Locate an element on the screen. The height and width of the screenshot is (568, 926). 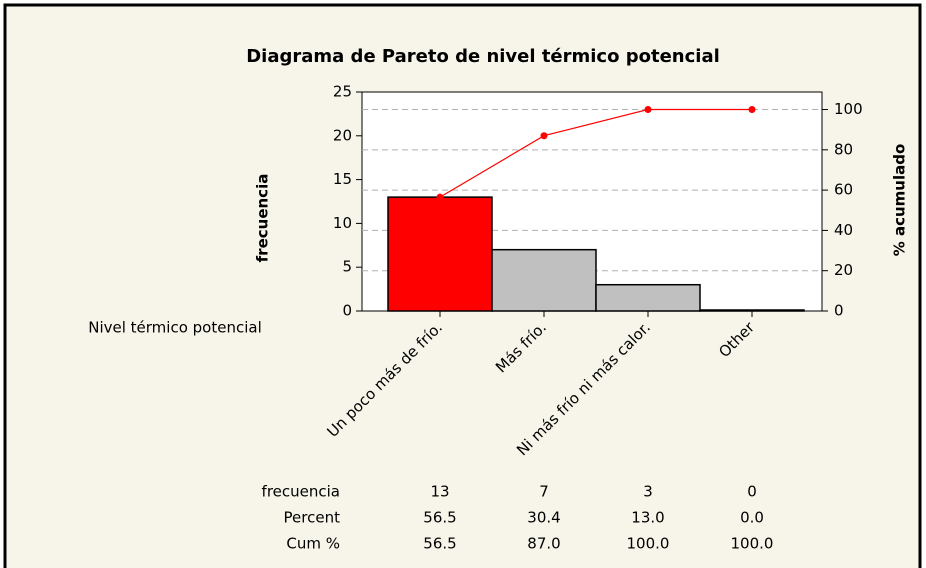
y-tick-label: 5 is located at coordinates (347, 267).